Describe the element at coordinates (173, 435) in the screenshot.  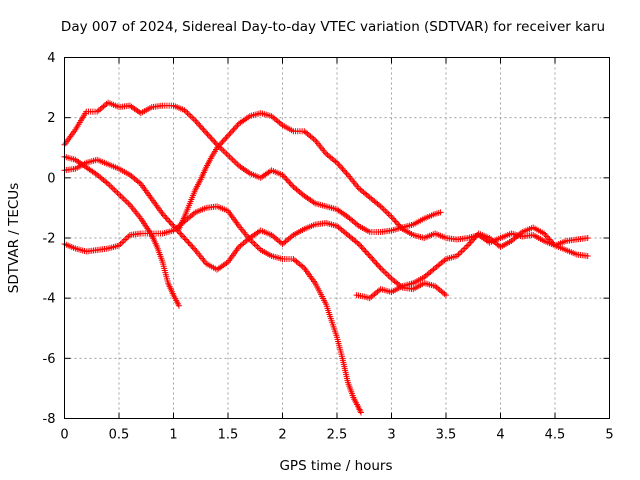
I see `x-tick-label: 1` at that location.